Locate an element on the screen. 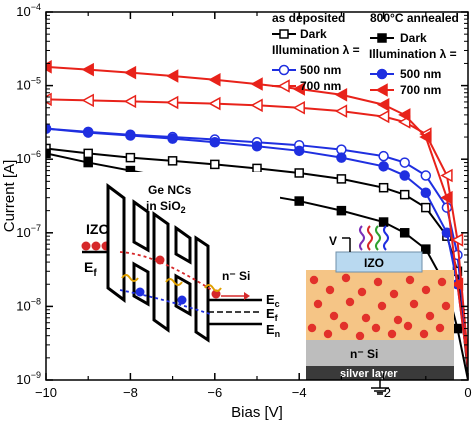 The width and height of the screenshot is (474, 427). legend-group2-title: 800°C annealed is located at coordinates (414, 18).